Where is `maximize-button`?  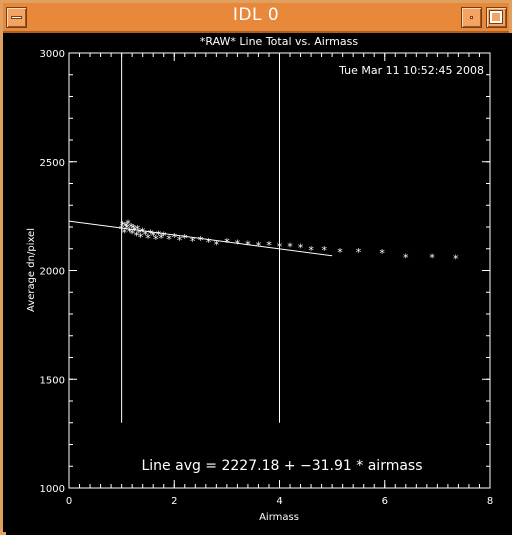
maximize-button is located at coordinates (496, 17).